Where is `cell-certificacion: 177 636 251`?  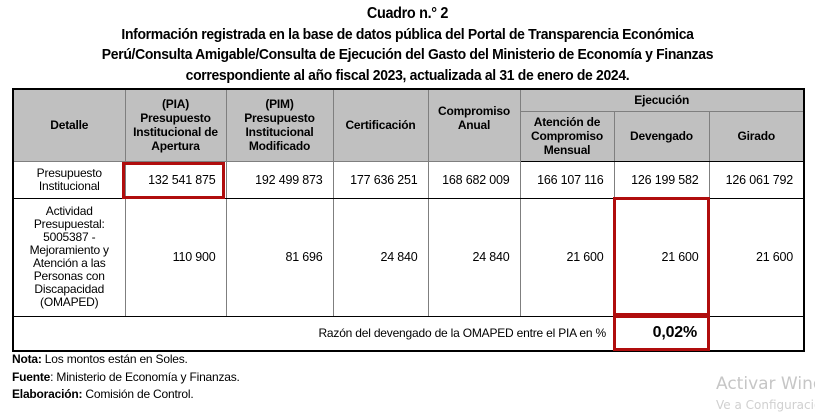 cell-certificacion: 177 636 251 is located at coordinates (380, 179).